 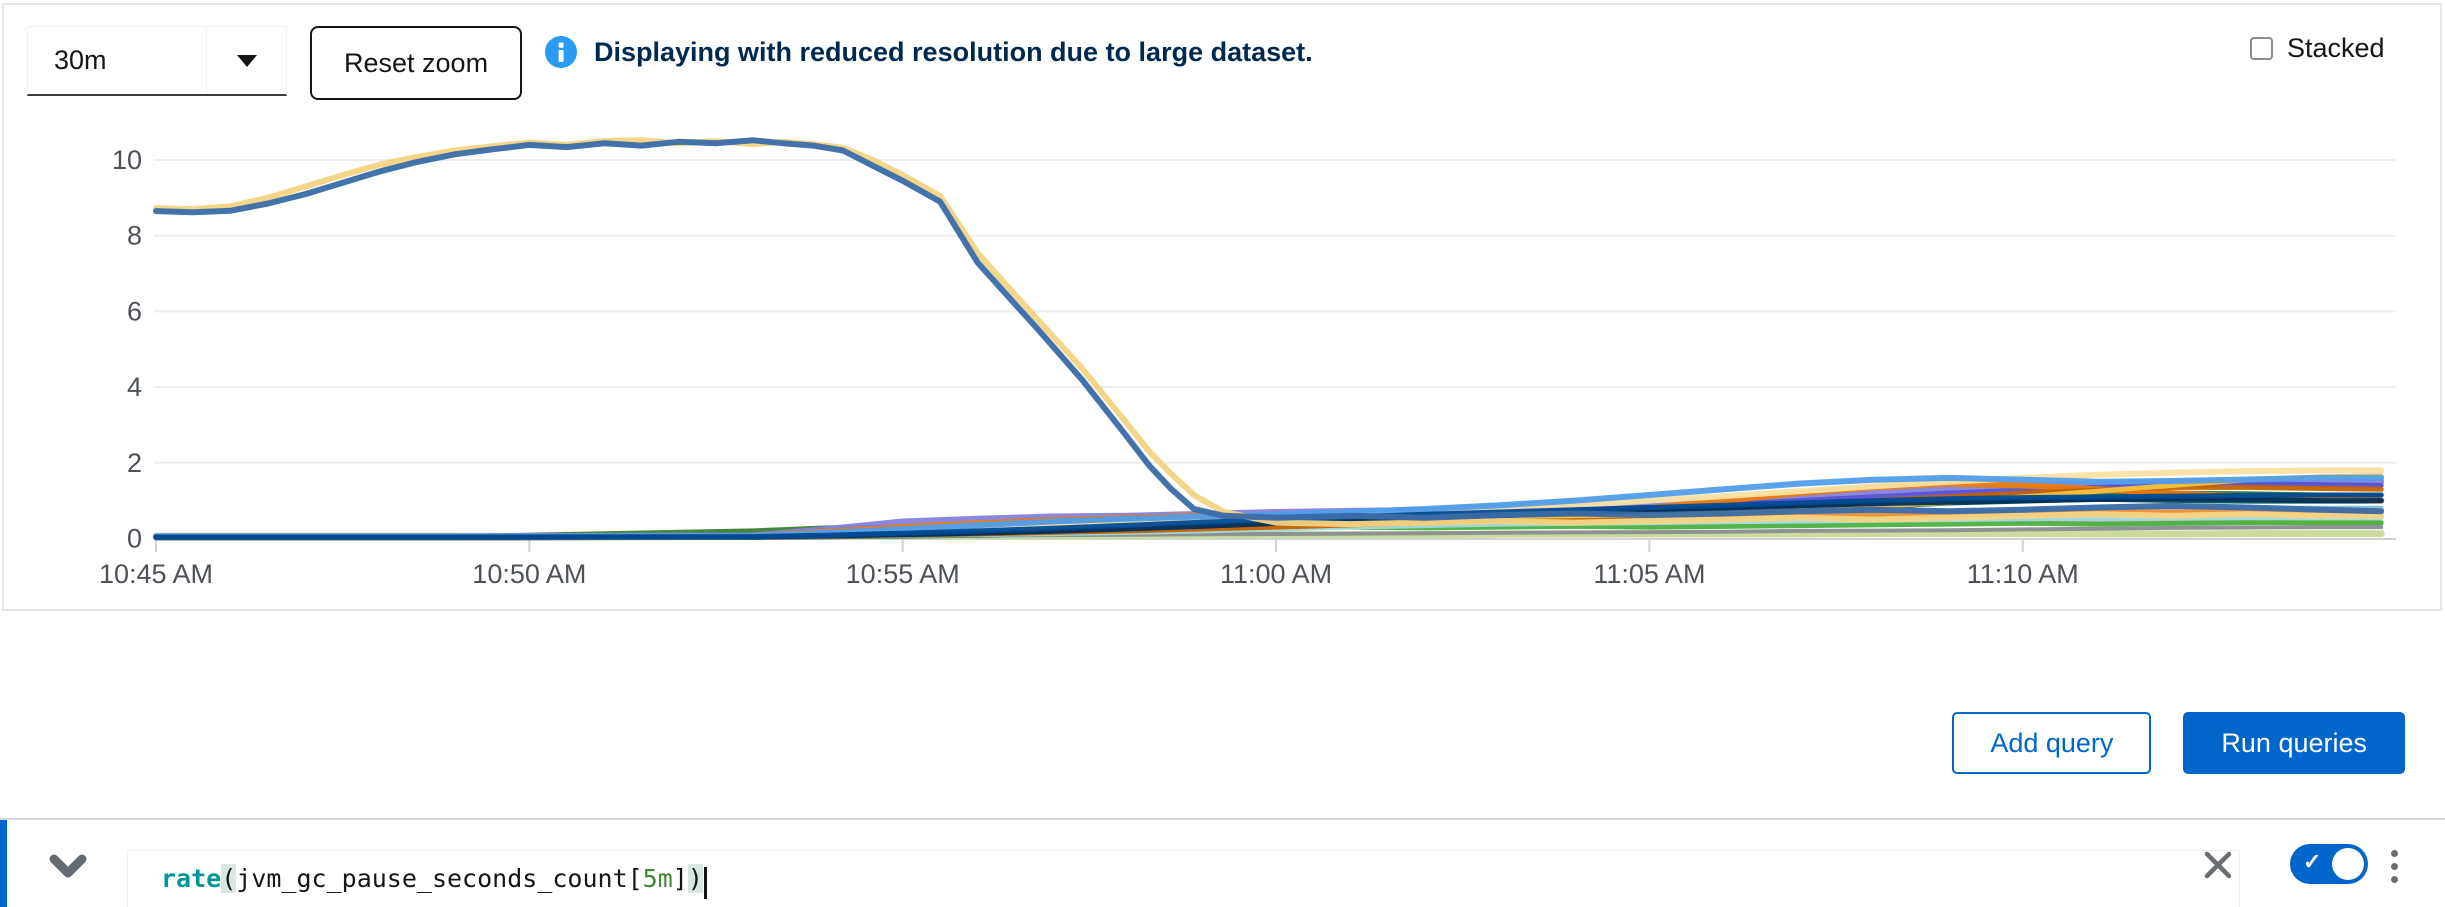 What do you see at coordinates (2178, 743) in the screenshot?
I see `query-actions: Add query Run queries` at bounding box center [2178, 743].